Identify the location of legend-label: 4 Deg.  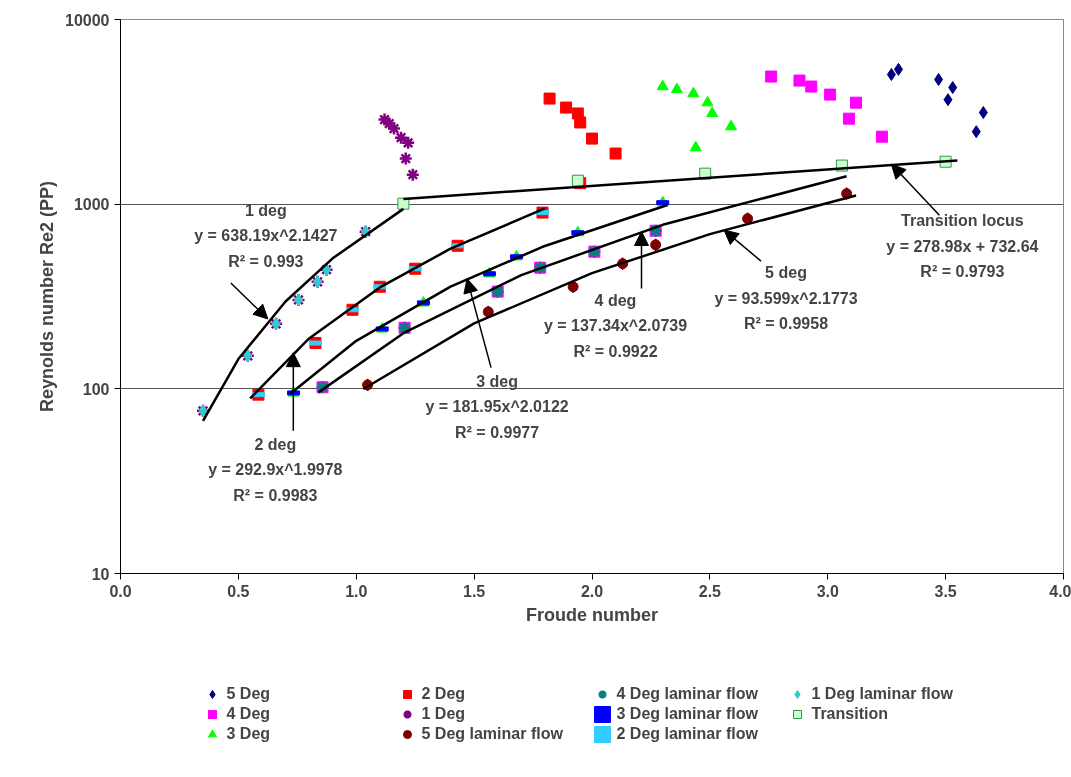
(249, 714).